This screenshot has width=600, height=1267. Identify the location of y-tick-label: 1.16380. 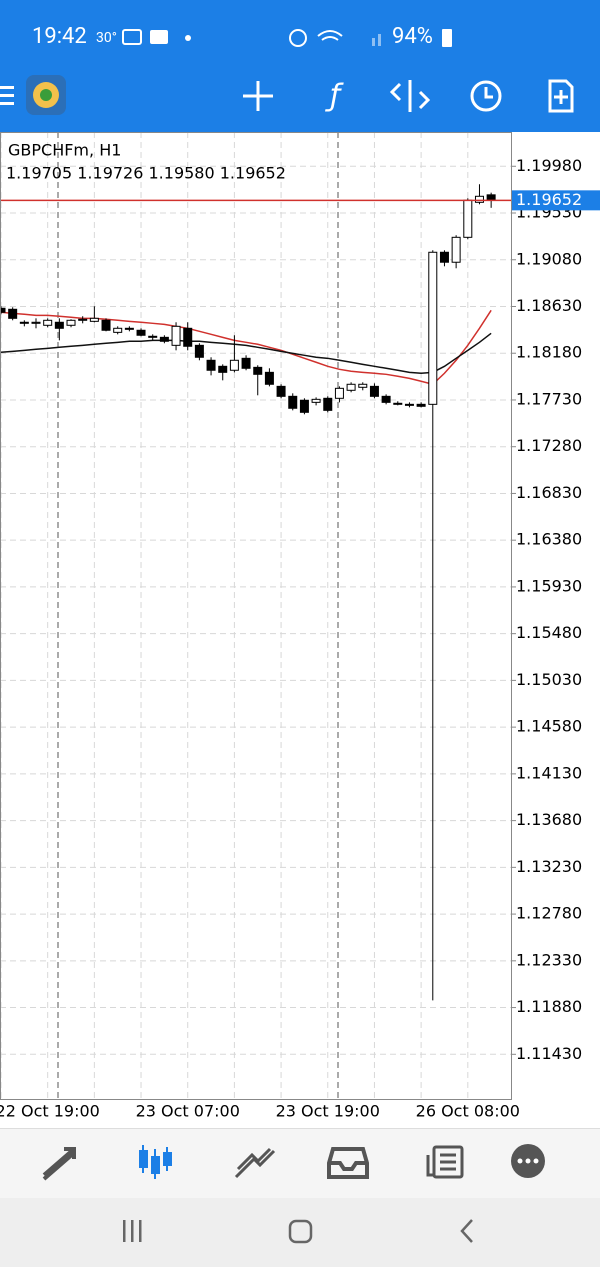
(549, 539).